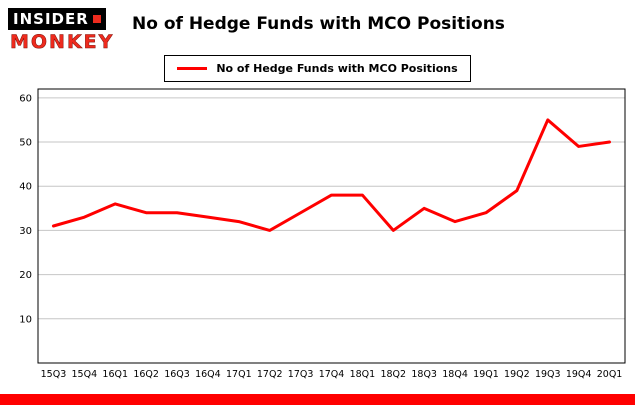 The height and width of the screenshot is (405, 635). Describe the element at coordinates (486, 374) in the screenshot. I see `x-tick-label: 19Q1` at that location.